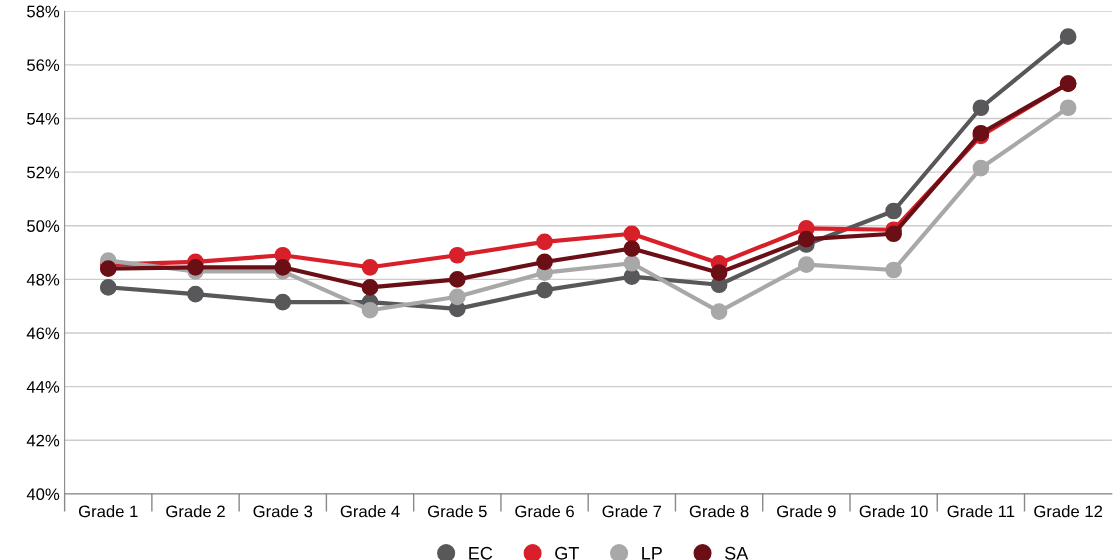  What do you see at coordinates (43, 333) in the screenshot?
I see `y-tick-label: 46%` at bounding box center [43, 333].